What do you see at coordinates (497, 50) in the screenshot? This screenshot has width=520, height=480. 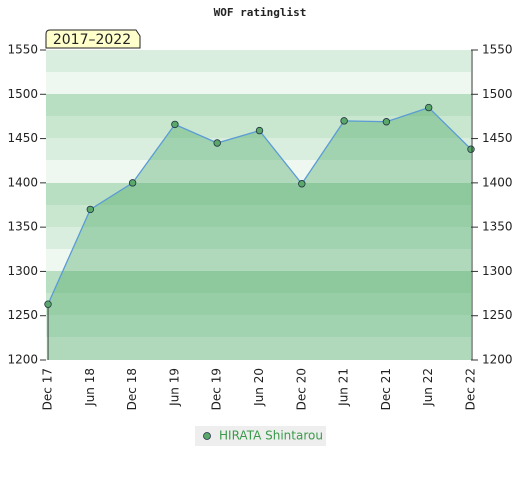 I see `y2-tick-label: 1550` at bounding box center [497, 50].